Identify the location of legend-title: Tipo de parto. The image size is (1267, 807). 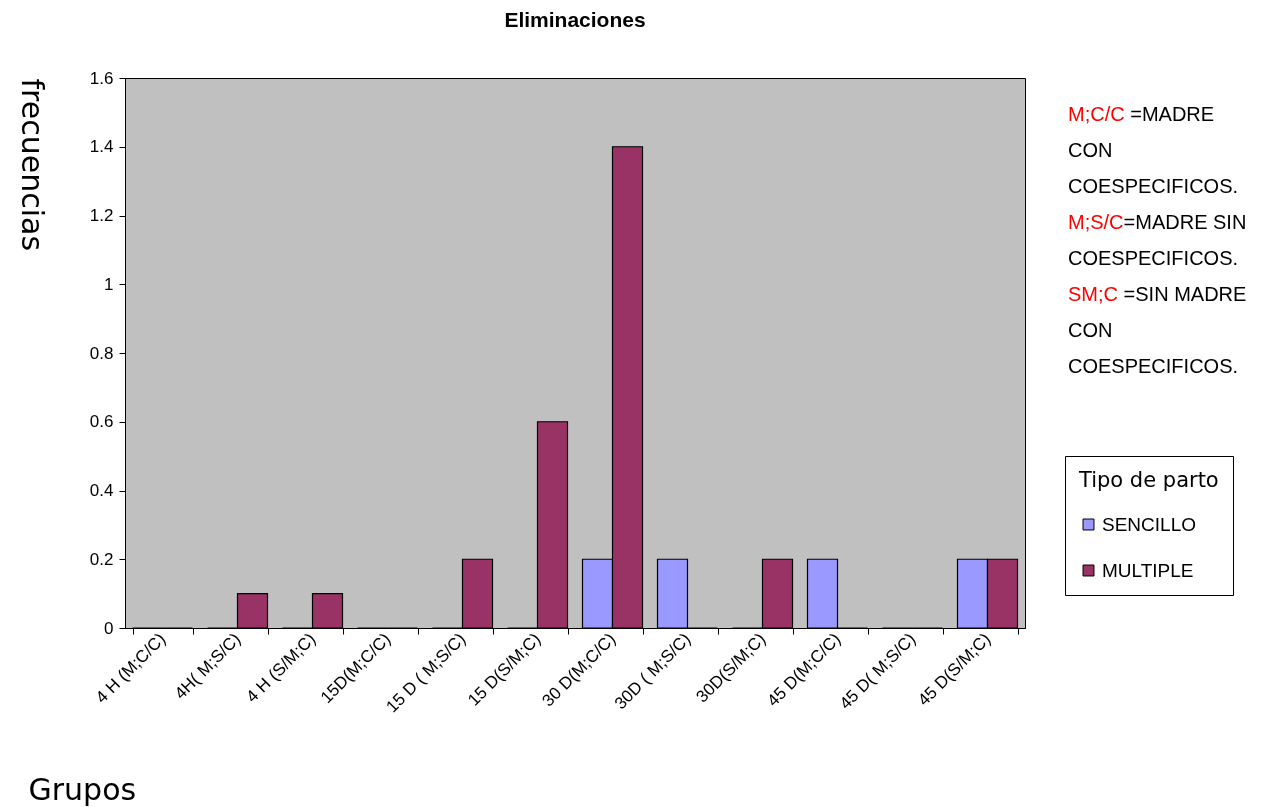
(1148, 480).